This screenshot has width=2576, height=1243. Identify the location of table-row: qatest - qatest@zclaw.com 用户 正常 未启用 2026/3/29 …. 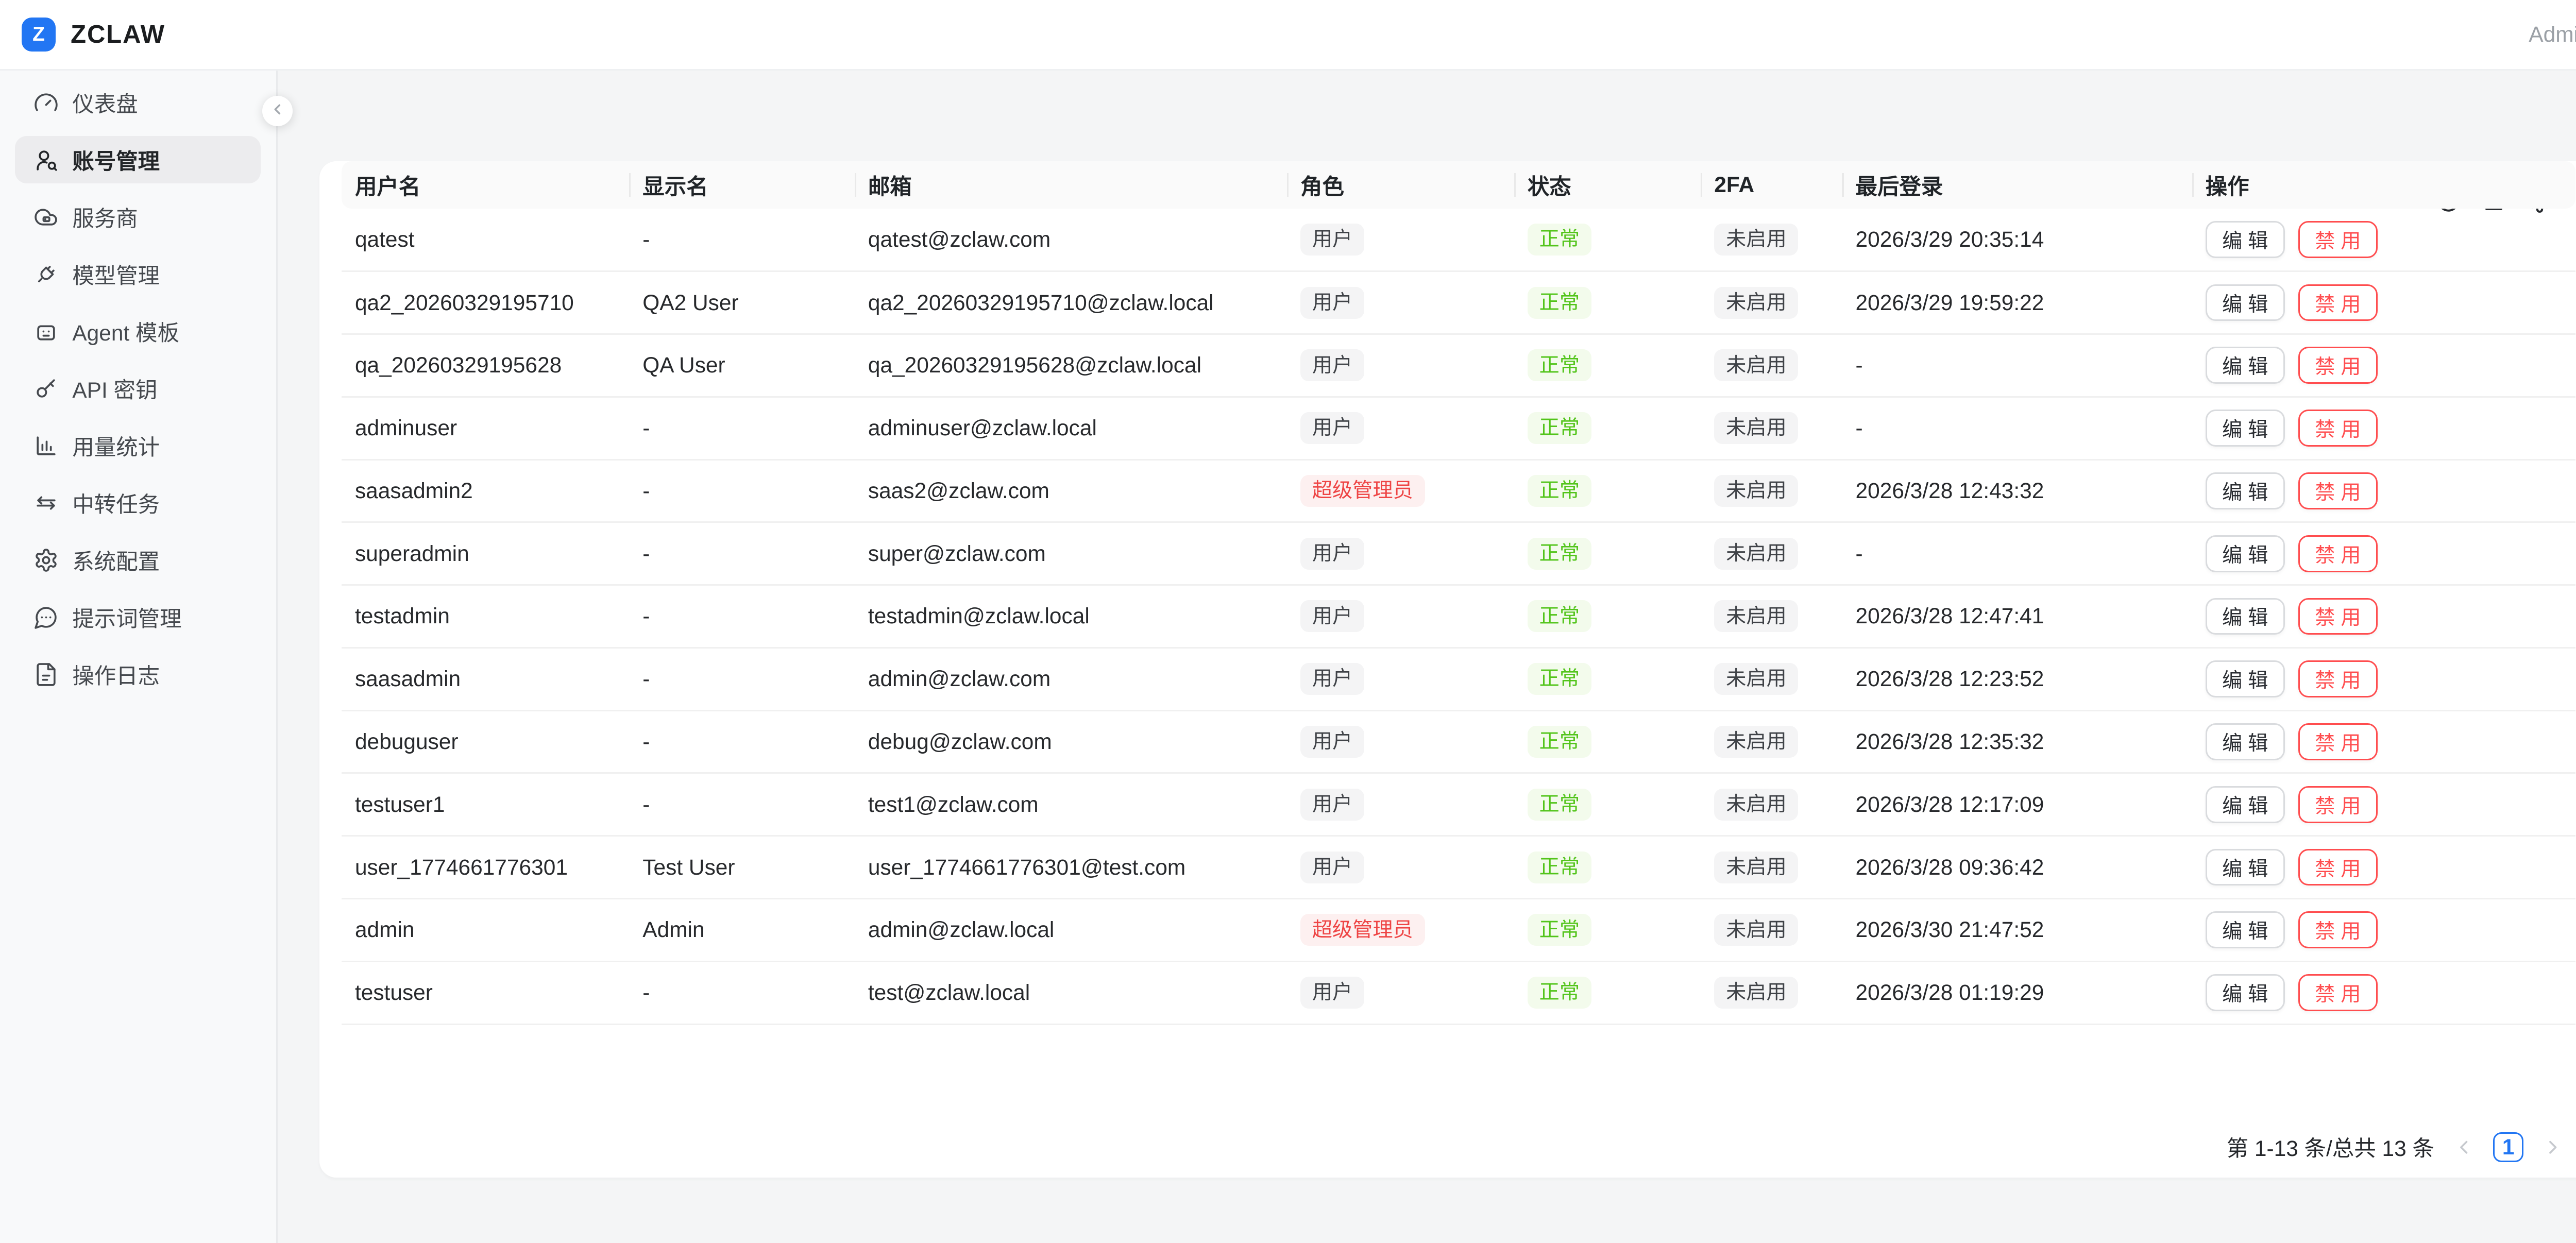
(1458, 240).